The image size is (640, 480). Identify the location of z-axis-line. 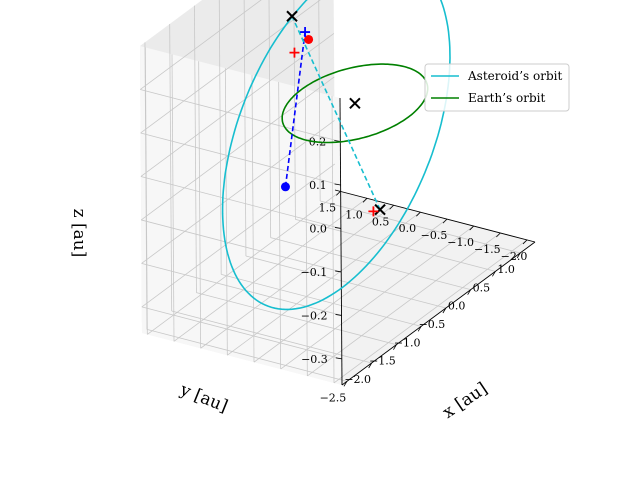
(341, 241).